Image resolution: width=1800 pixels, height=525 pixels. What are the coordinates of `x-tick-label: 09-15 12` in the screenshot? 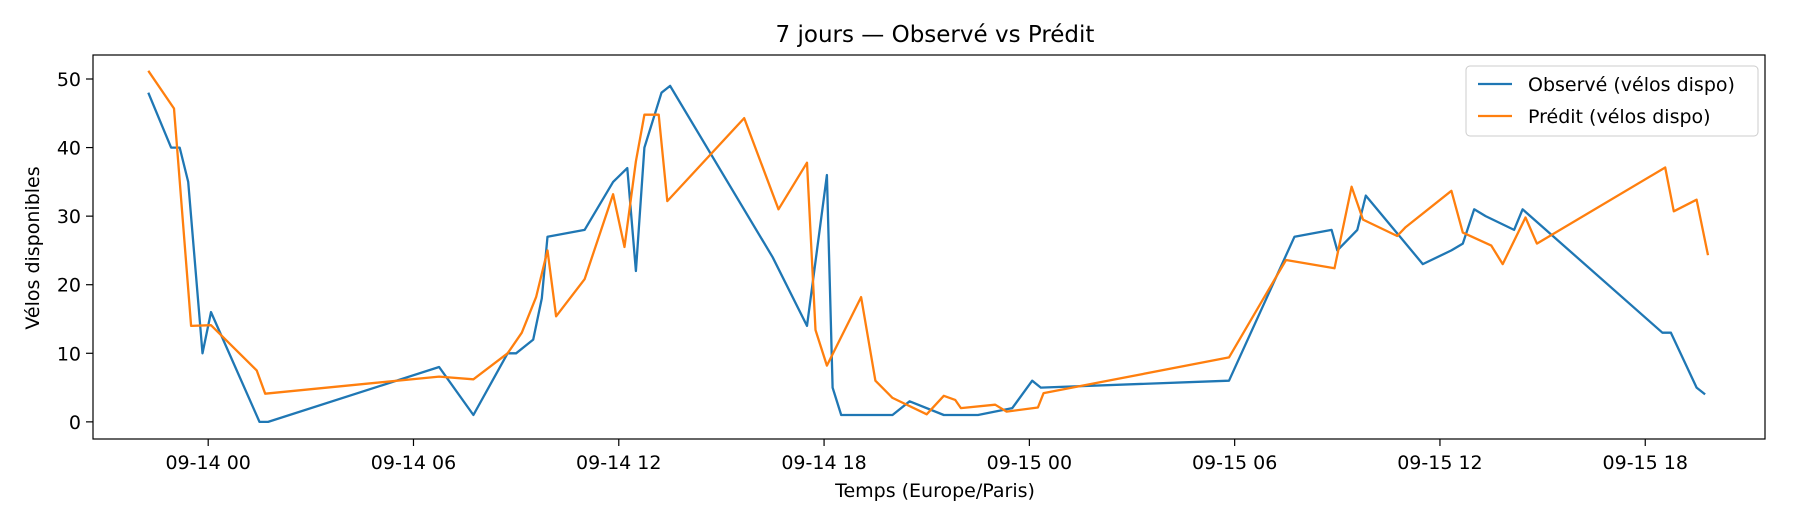 It's located at (1439, 463).